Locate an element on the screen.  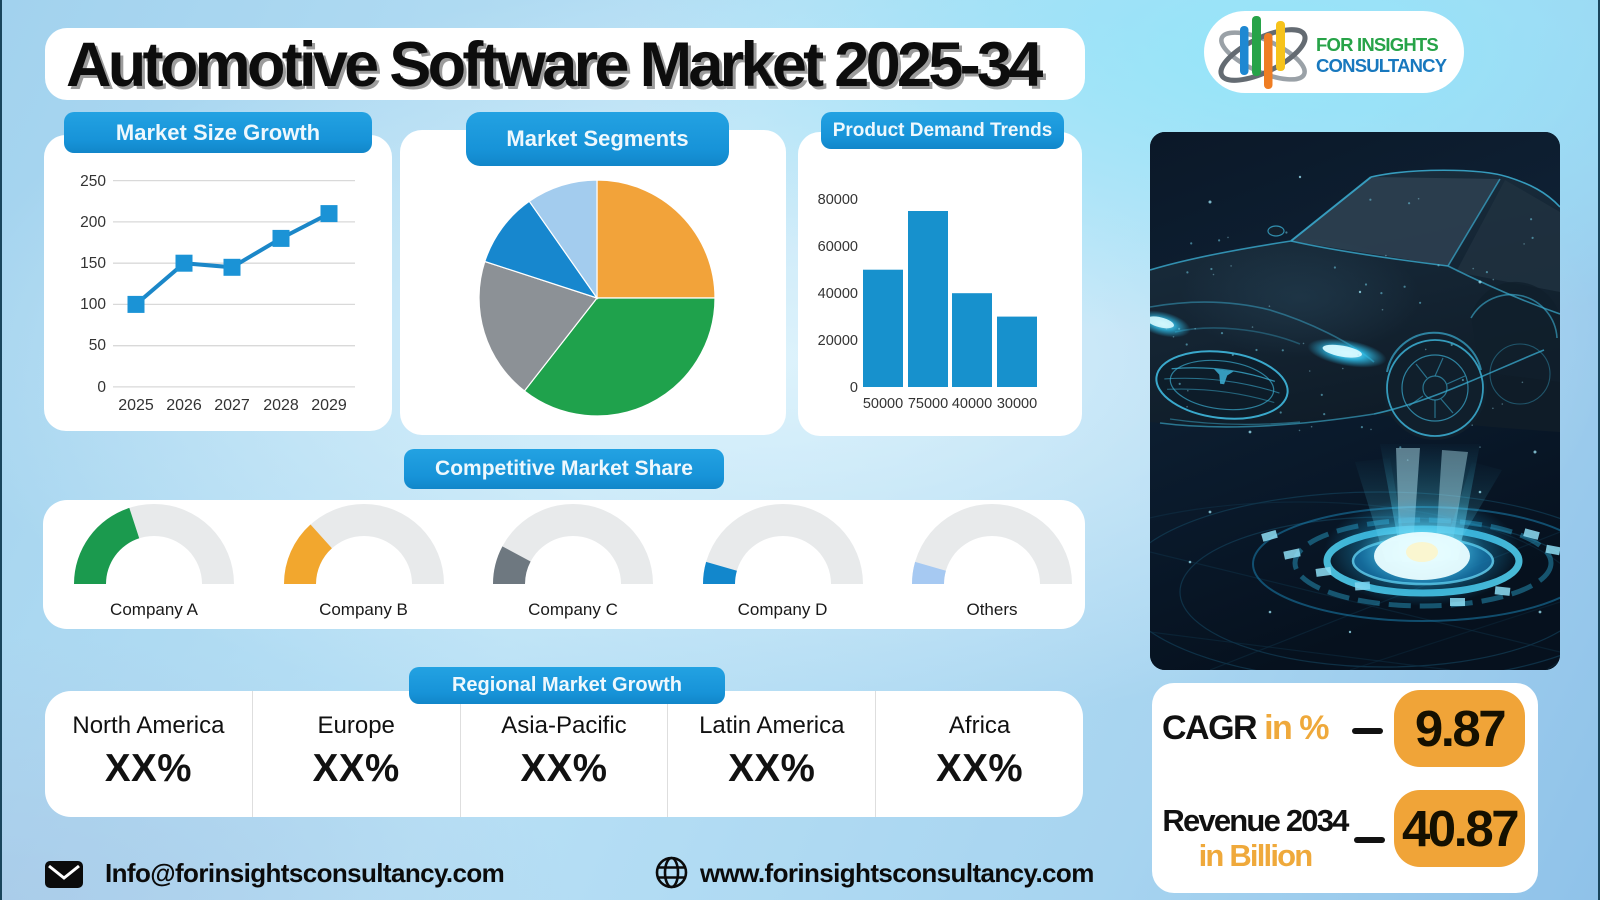
svg-text: 2027 is located at coordinates (232, 405).